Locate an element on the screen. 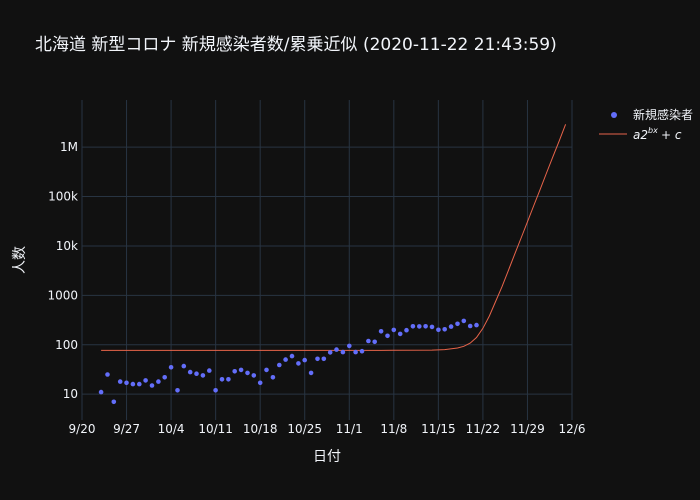 The height and width of the screenshot is (500, 700). scatter-points is located at coordinates (288, 361).